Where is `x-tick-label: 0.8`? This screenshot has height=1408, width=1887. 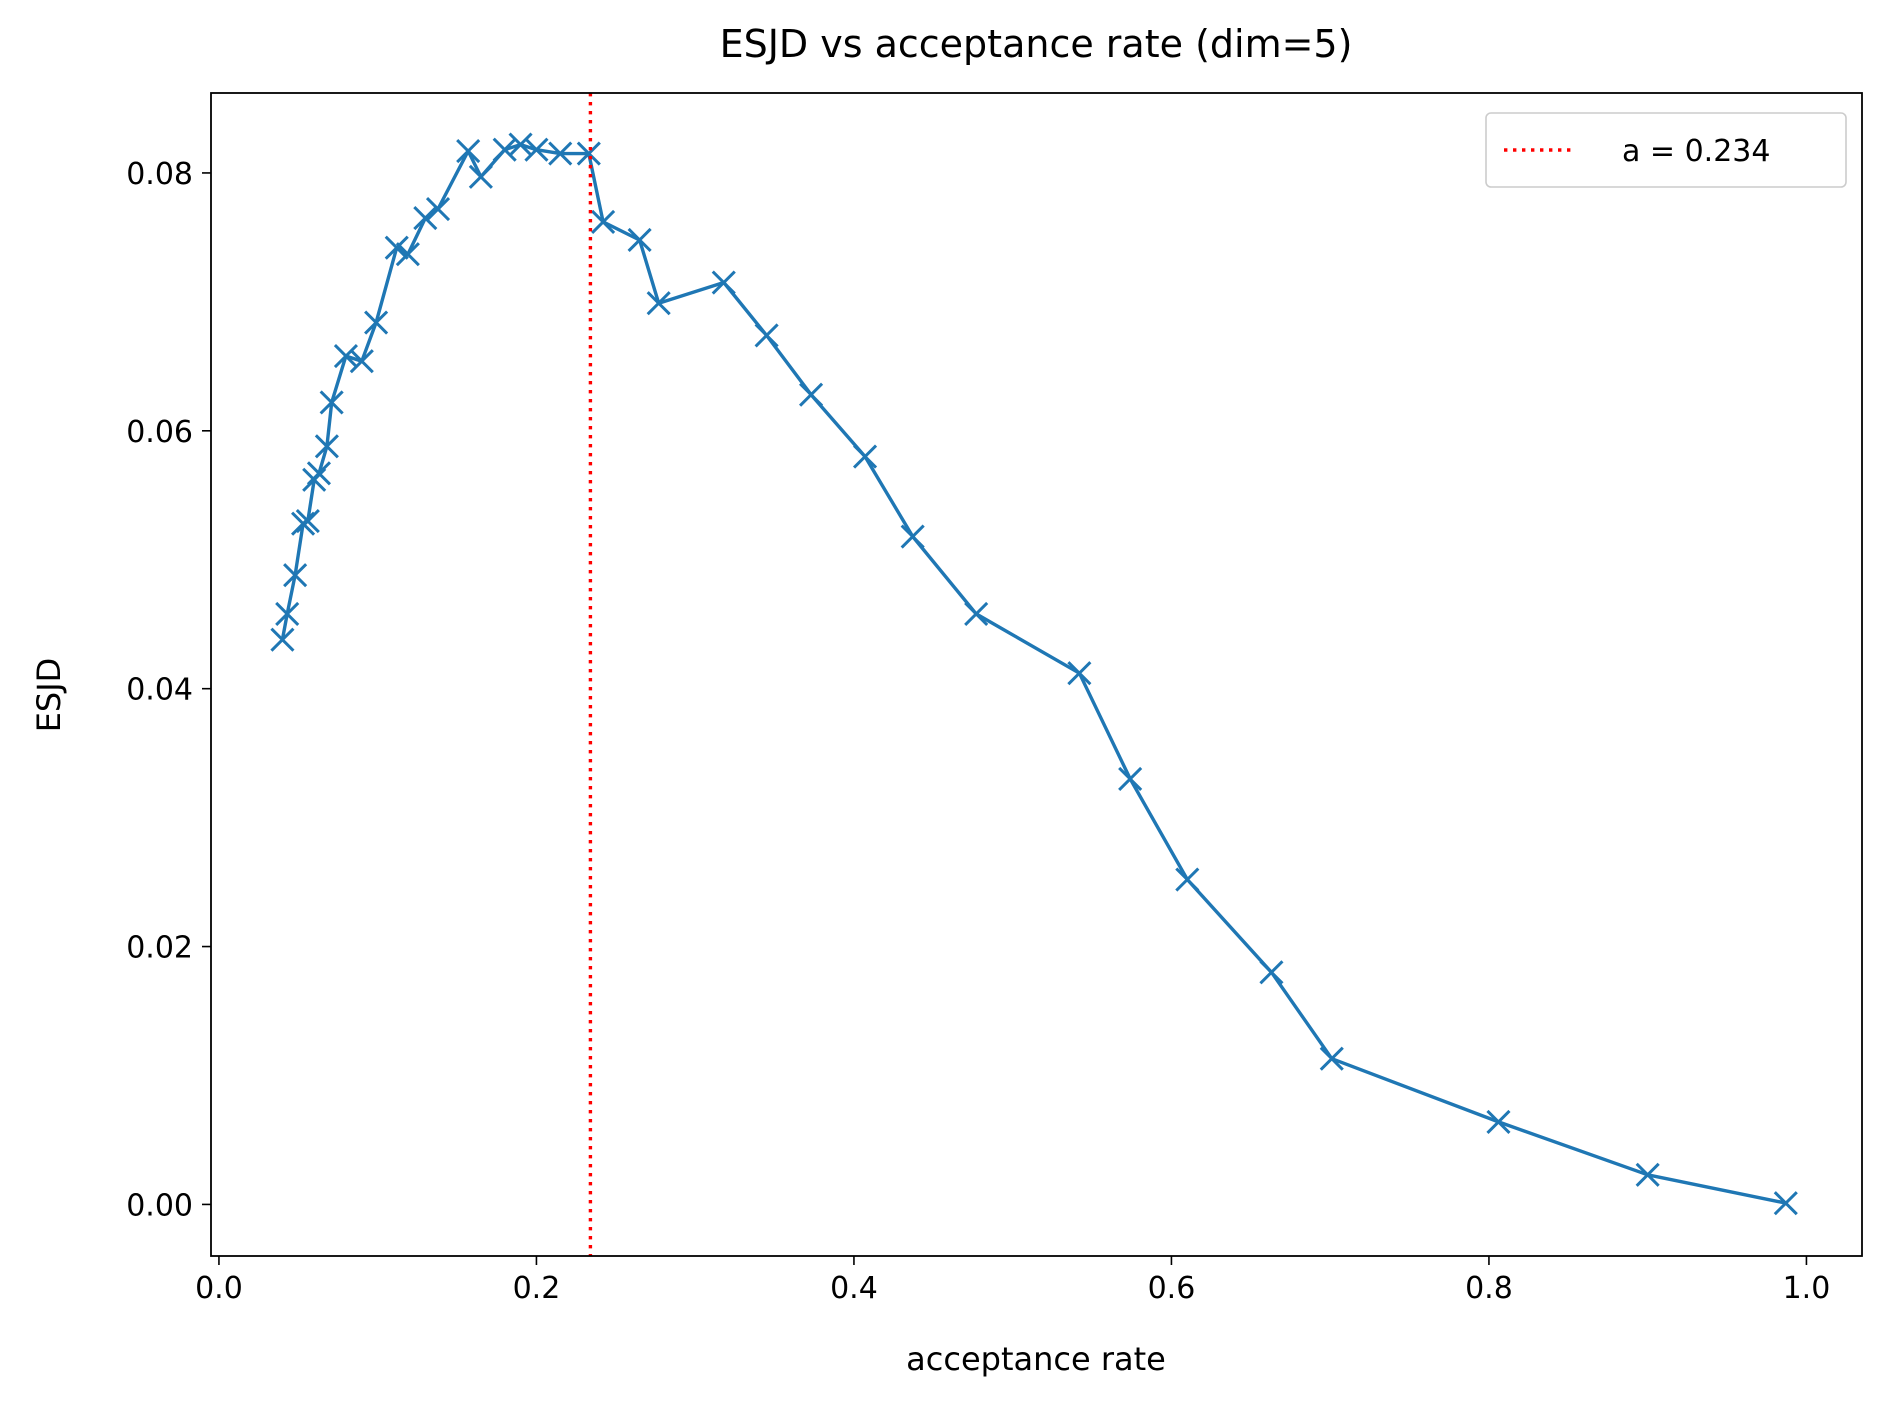
x-tick-label: 0.8 is located at coordinates (1489, 1288).